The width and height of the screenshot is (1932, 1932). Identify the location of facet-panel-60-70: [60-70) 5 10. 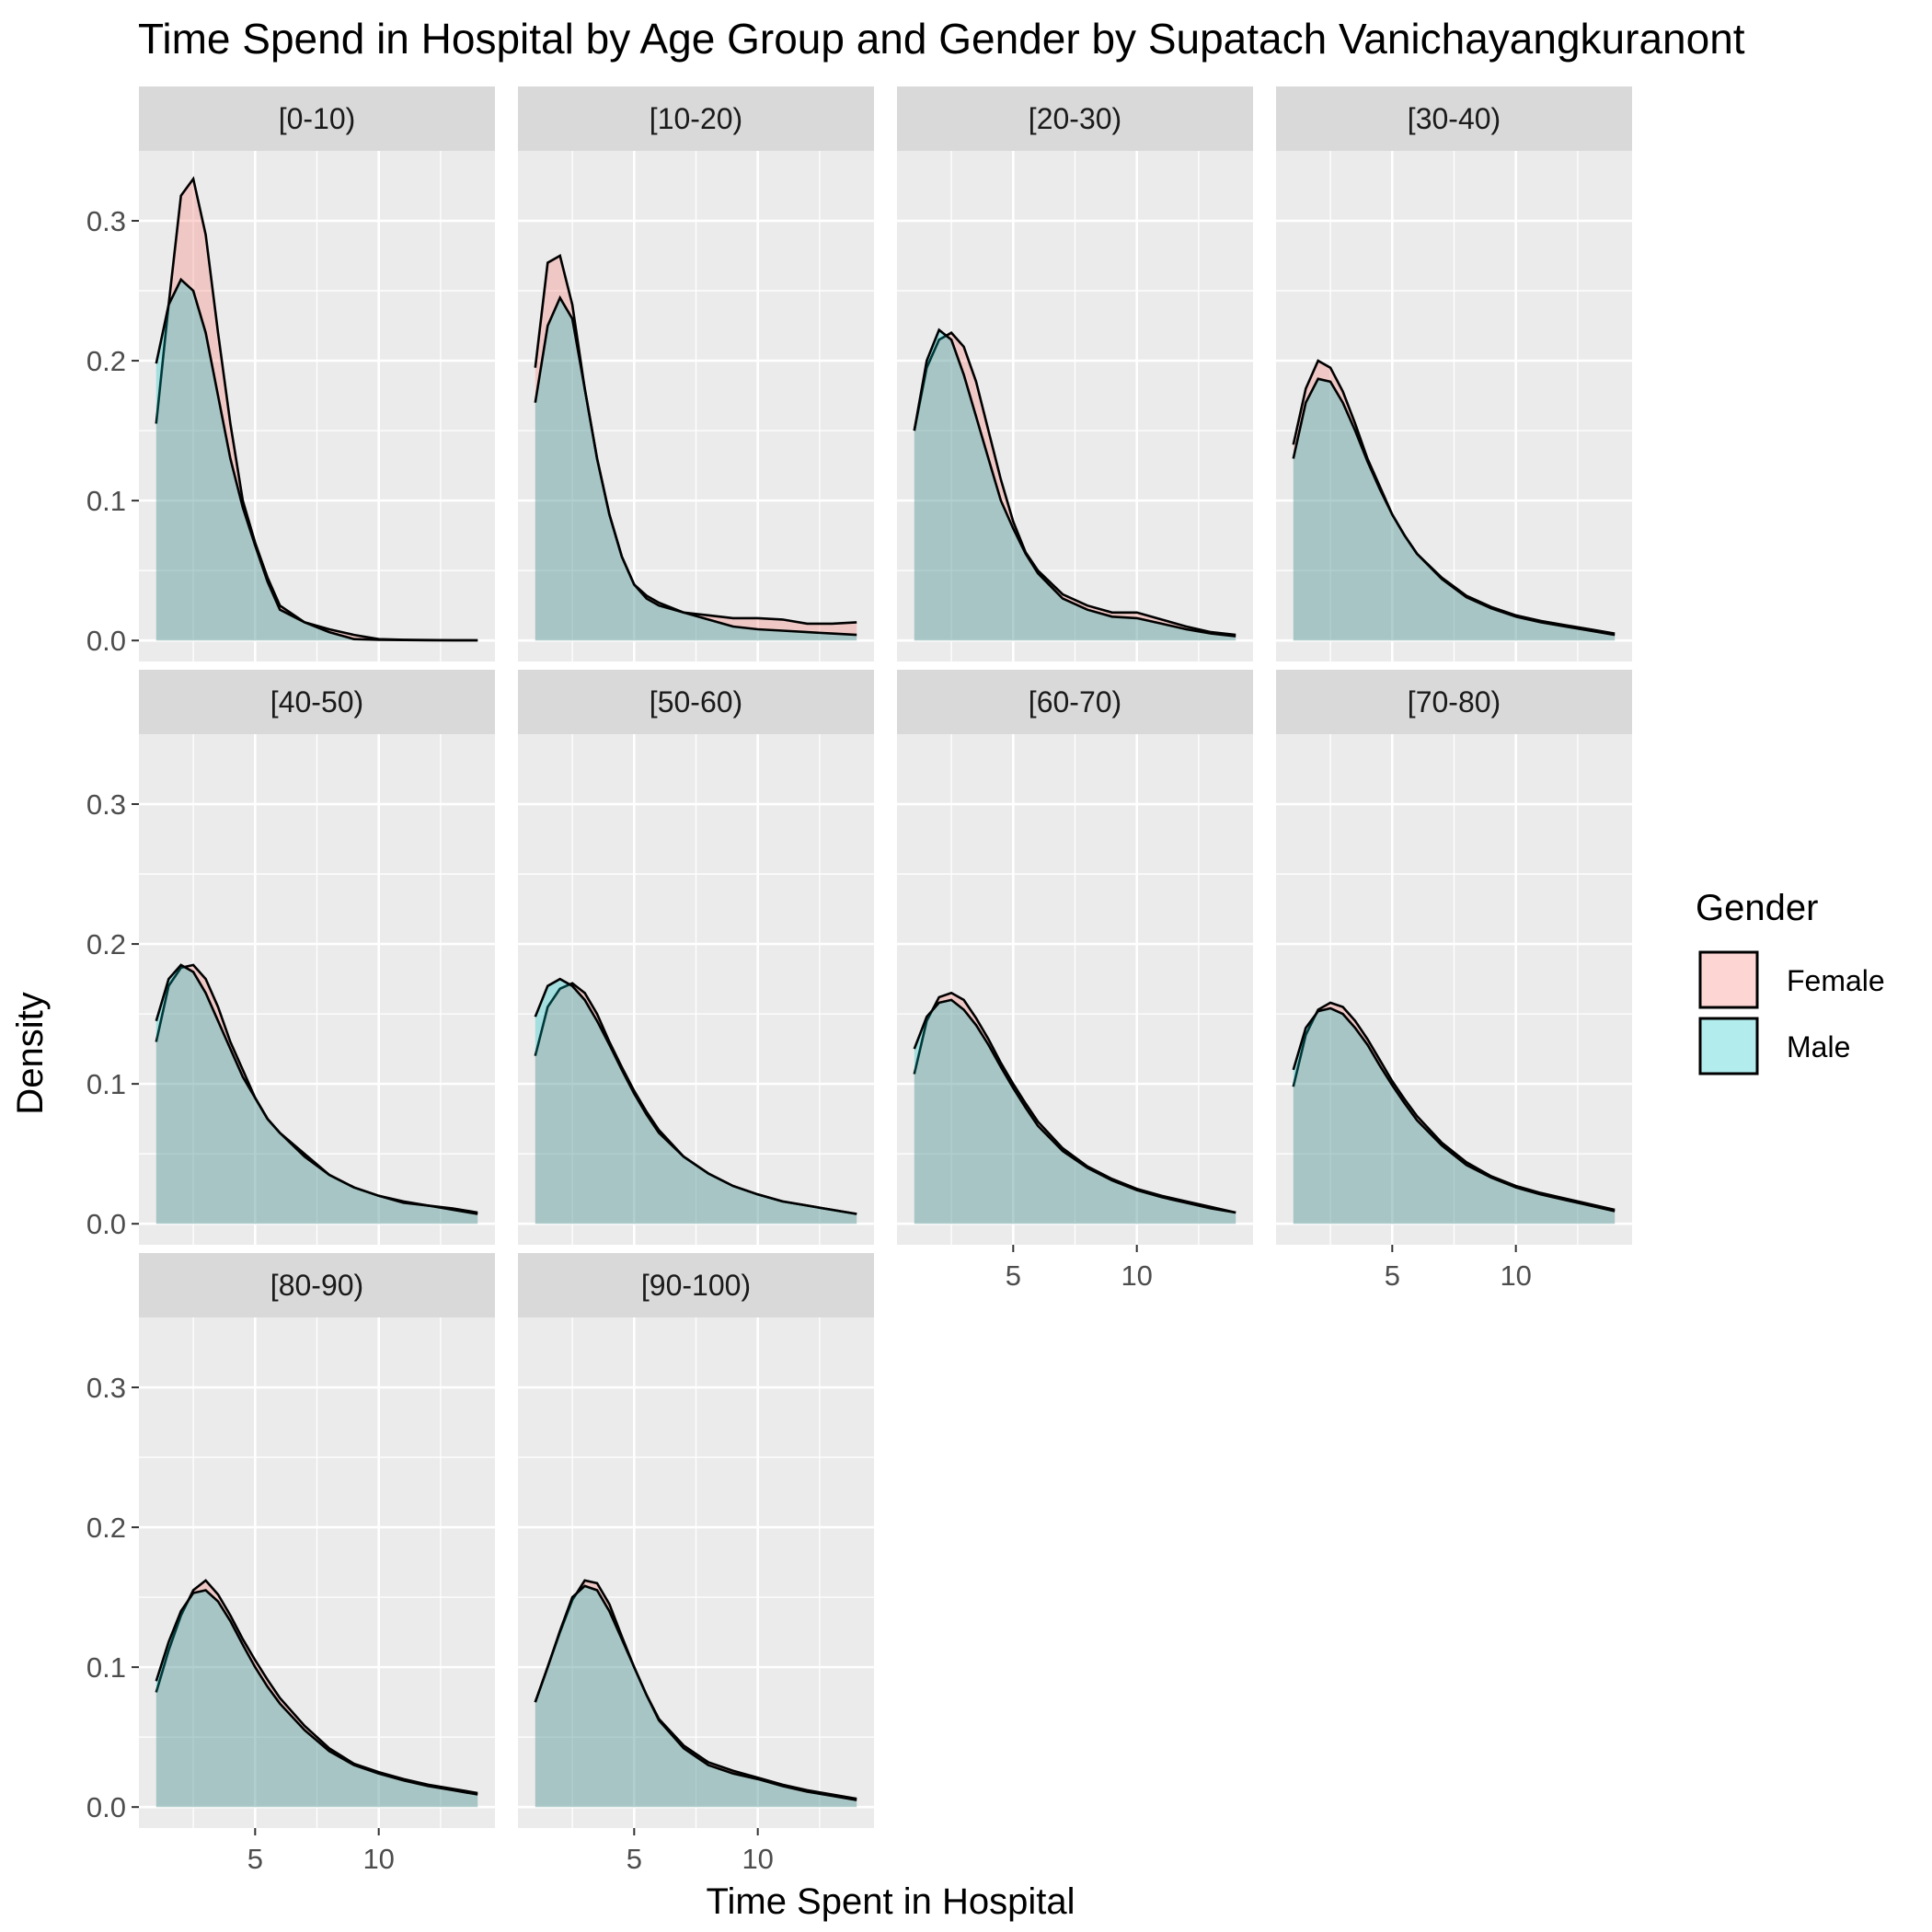
(1075, 981).